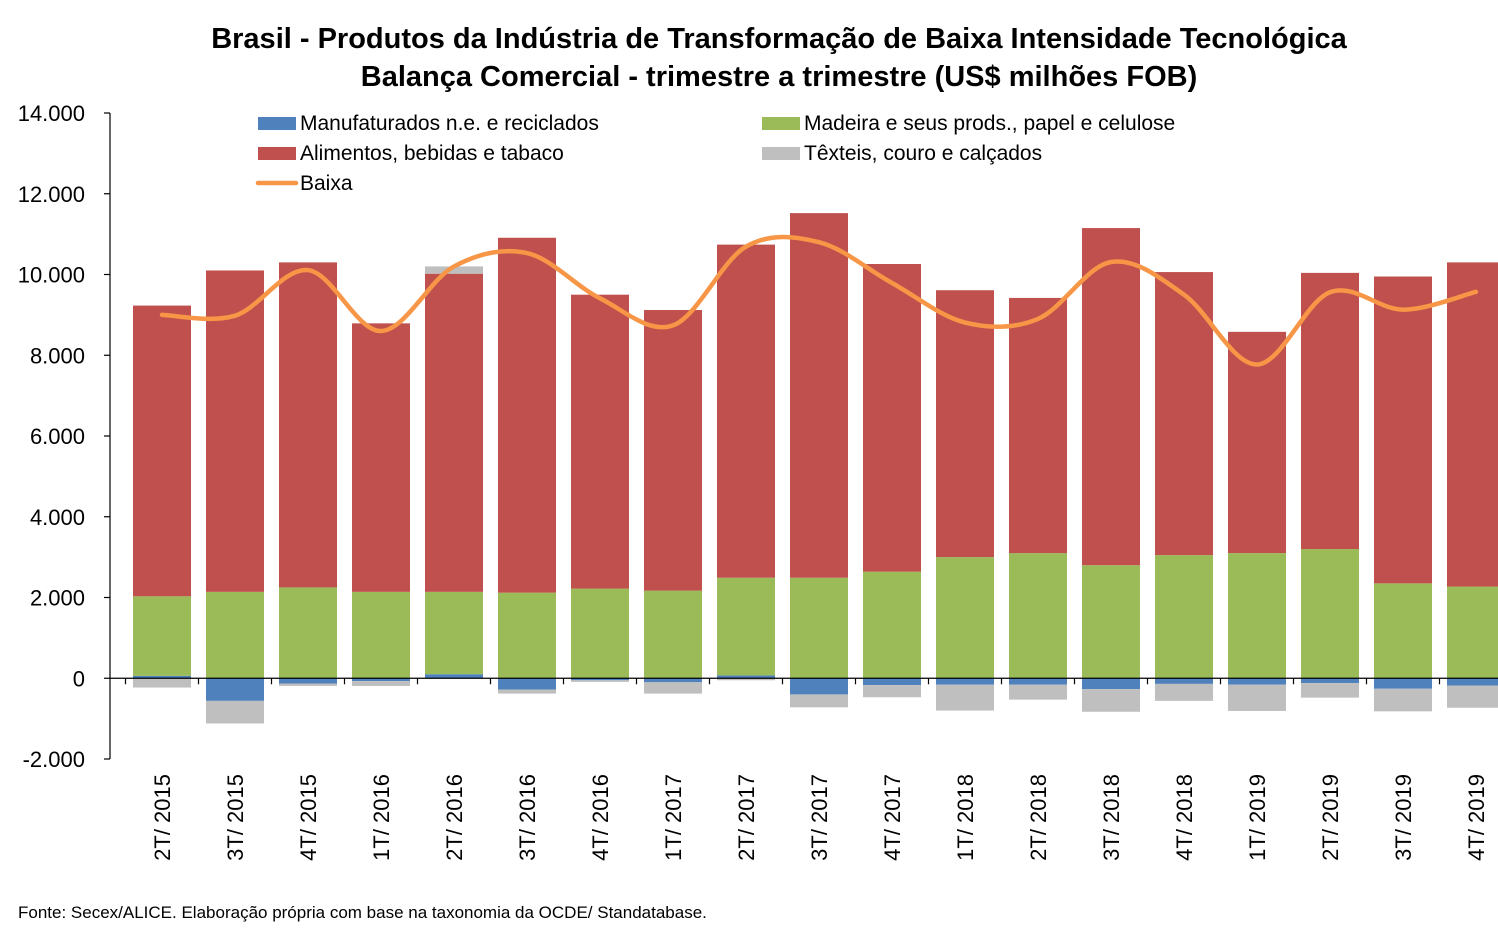  Describe the element at coordinates (51, 113) in the screenshot. I see `y-tick-label: 14.000` at that location.